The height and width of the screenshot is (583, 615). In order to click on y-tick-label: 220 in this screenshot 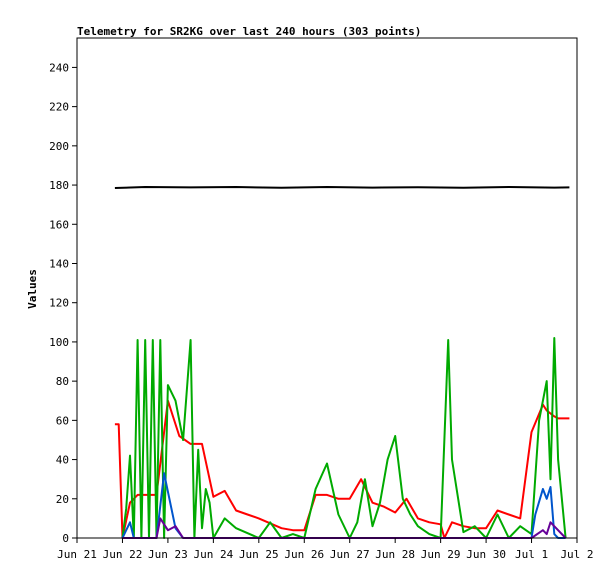, I will do `click(59, 107)`.